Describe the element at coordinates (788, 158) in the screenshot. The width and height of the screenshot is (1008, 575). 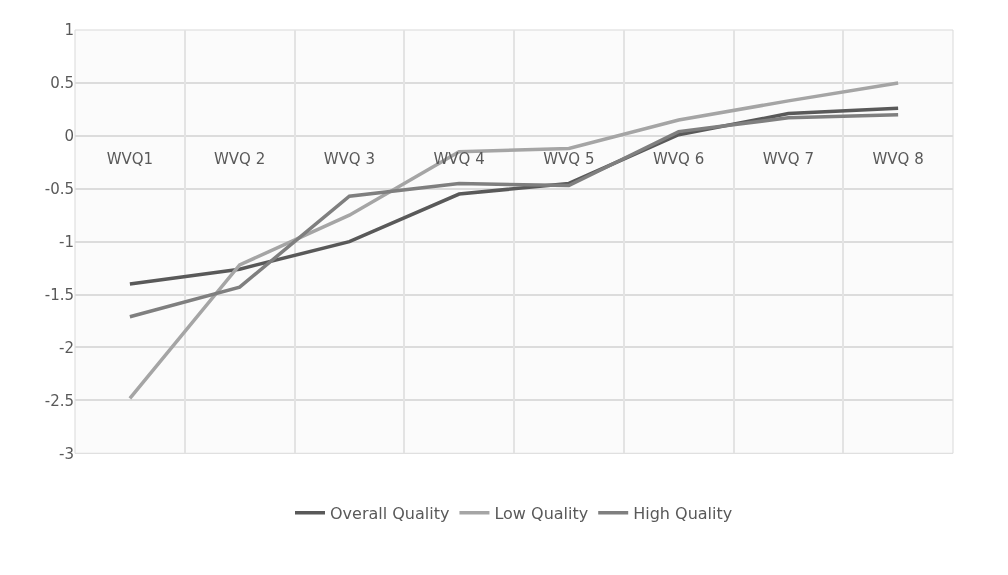
I see `x-tick-label: WVQ 7` at that location.